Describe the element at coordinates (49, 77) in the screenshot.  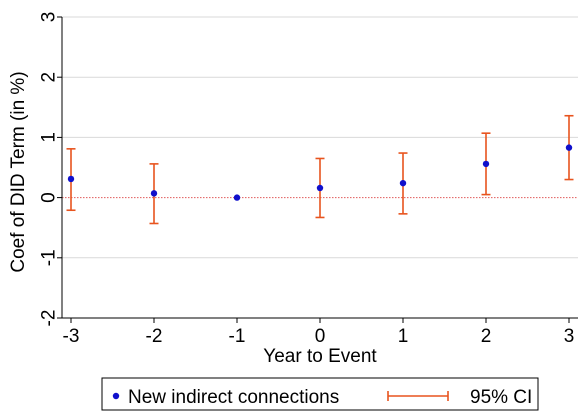
I see `y-tick-label: 2` at that location.